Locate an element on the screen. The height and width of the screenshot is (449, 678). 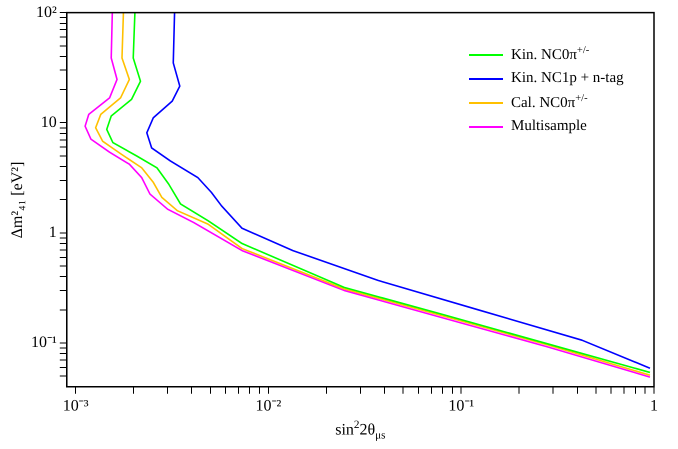
legend-label: Multisample is located at coordinates (549, 127).